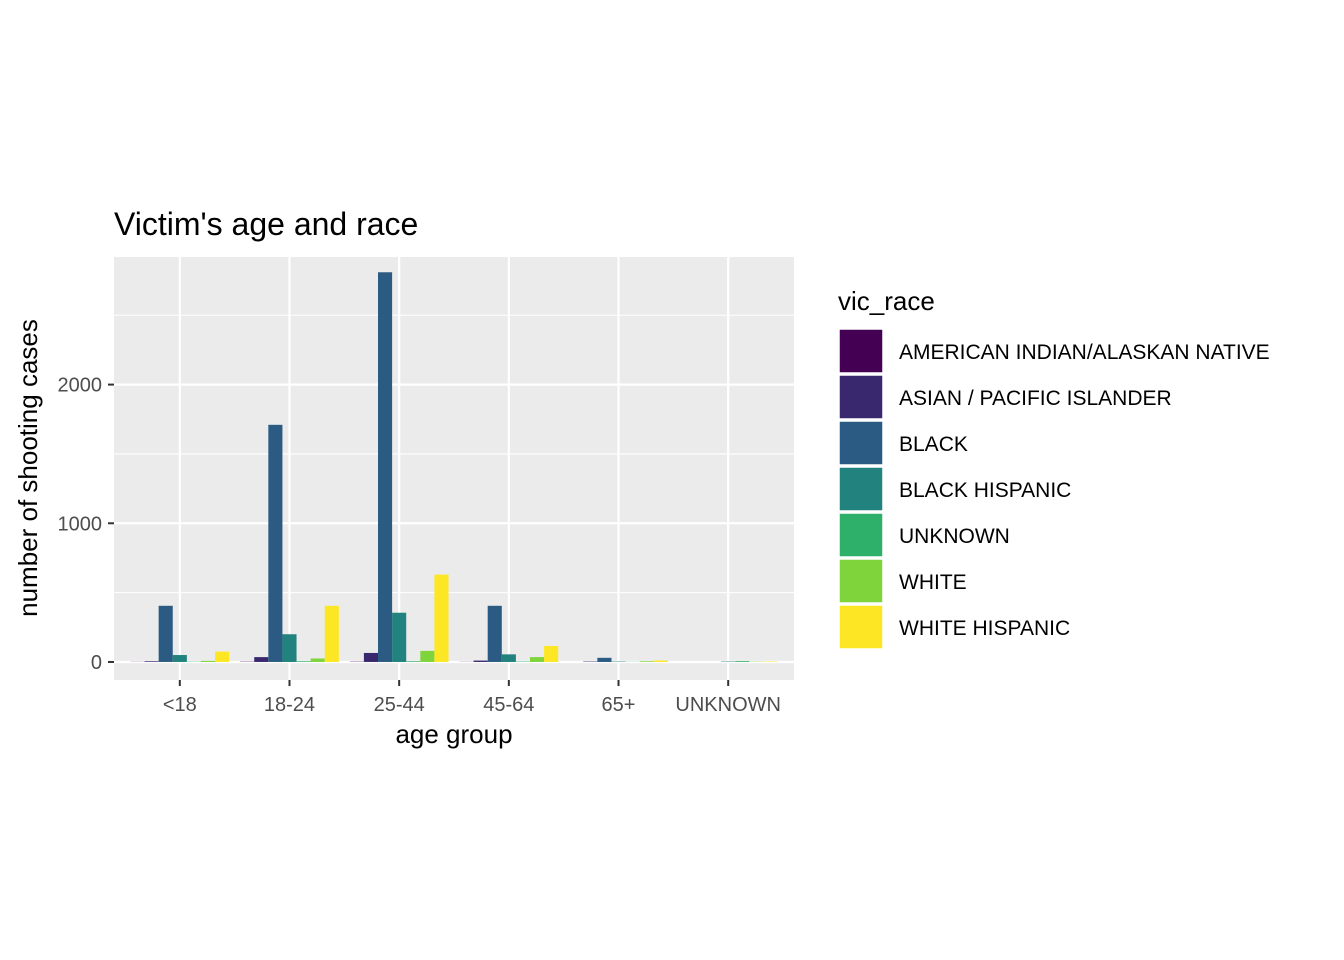 This screenshot has width=1344, height=960. I want to click on y-axis: 0 1000 2000, so click(86, 524).